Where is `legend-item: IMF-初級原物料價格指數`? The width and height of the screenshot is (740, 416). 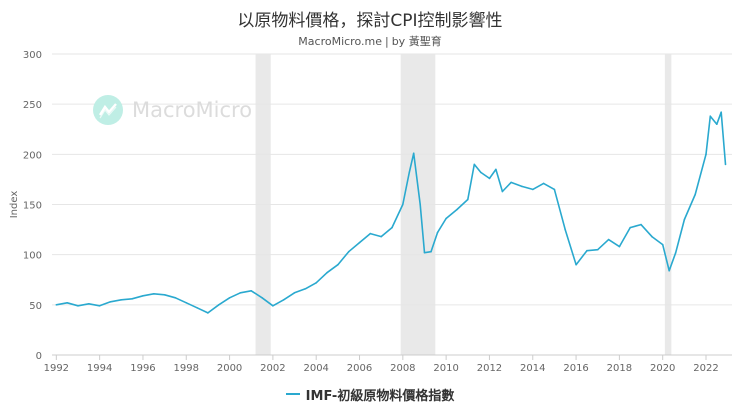 legend-item: IMF-初級原物料價格指數 is located at coordinates (370, 394).